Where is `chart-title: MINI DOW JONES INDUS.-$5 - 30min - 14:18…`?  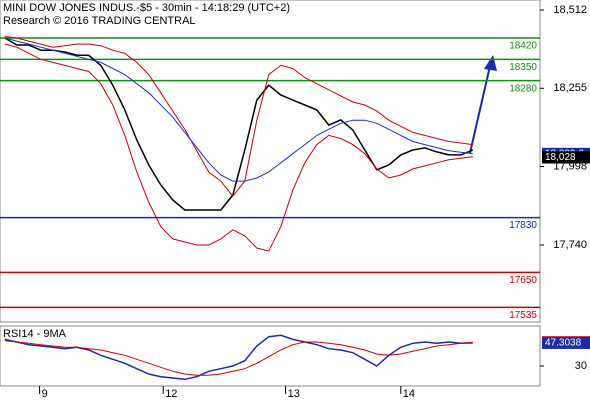 chart-title: MINI DOW JONES INDUS.-$5 - 30min - 14:18… is located at coordinates (146, 8).